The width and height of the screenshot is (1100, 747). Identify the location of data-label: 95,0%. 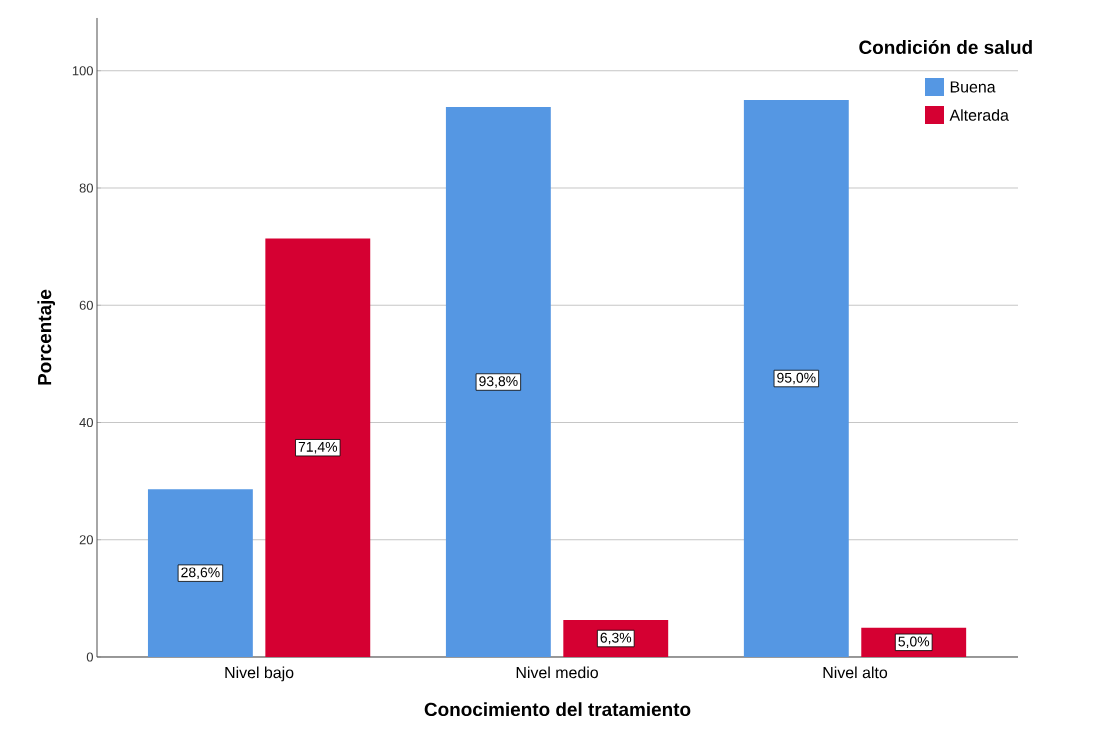
(796, 378).